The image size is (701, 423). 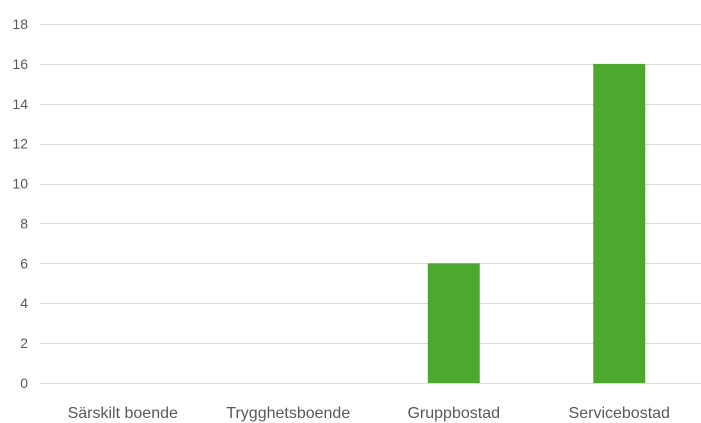 I want to click on x-category-label: Särskilt boende, so click(x=123, y=413).